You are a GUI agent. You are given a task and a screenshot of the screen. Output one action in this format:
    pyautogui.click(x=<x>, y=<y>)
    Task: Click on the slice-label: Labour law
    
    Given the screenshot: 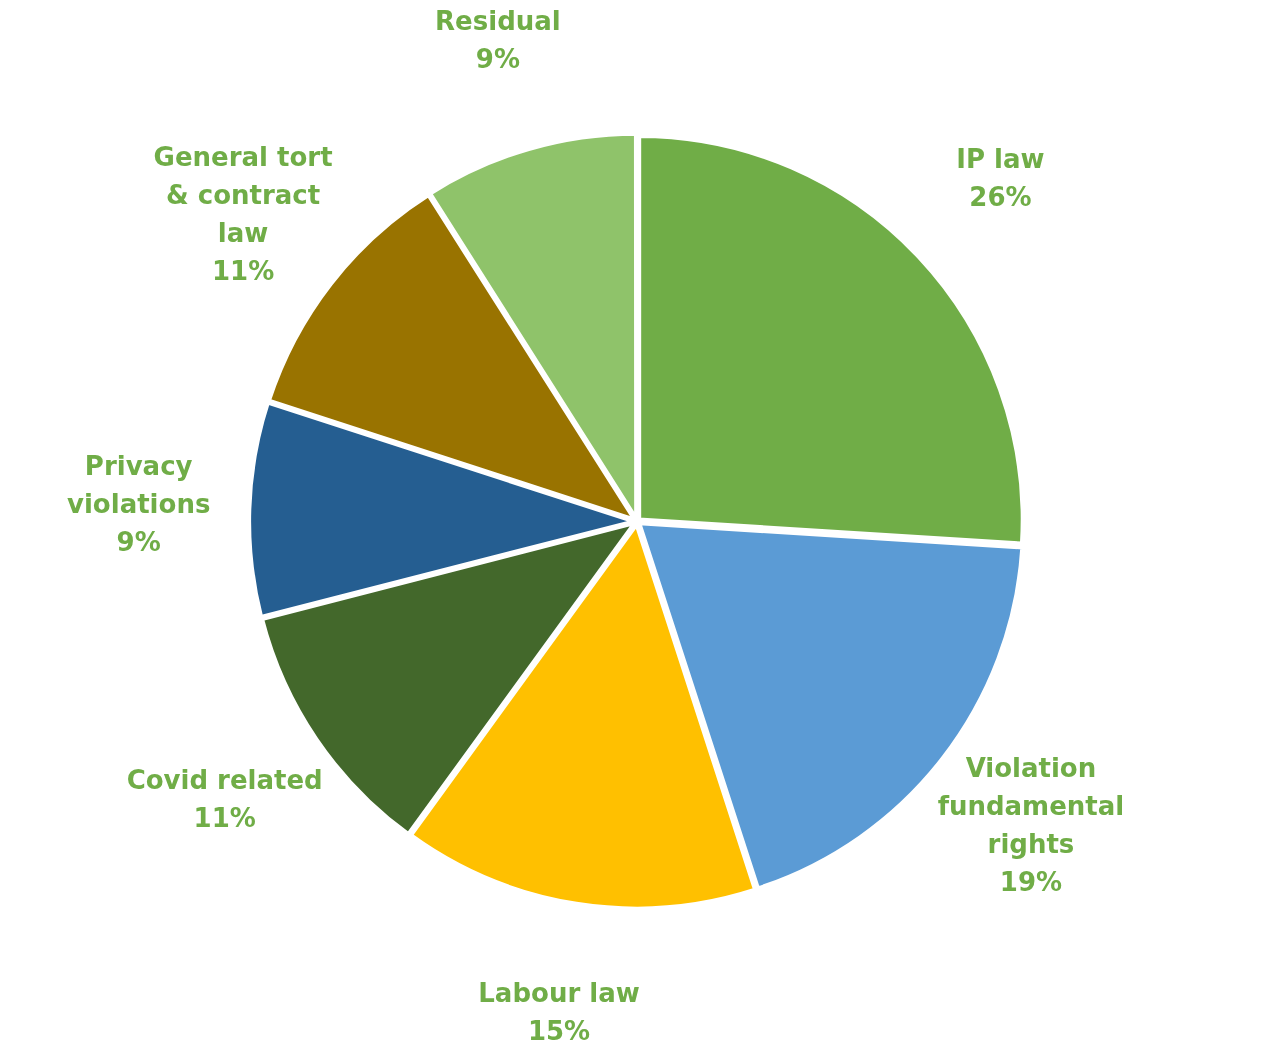 What is the action you would take?
    pyautogui.click(x=559, y=992)
    